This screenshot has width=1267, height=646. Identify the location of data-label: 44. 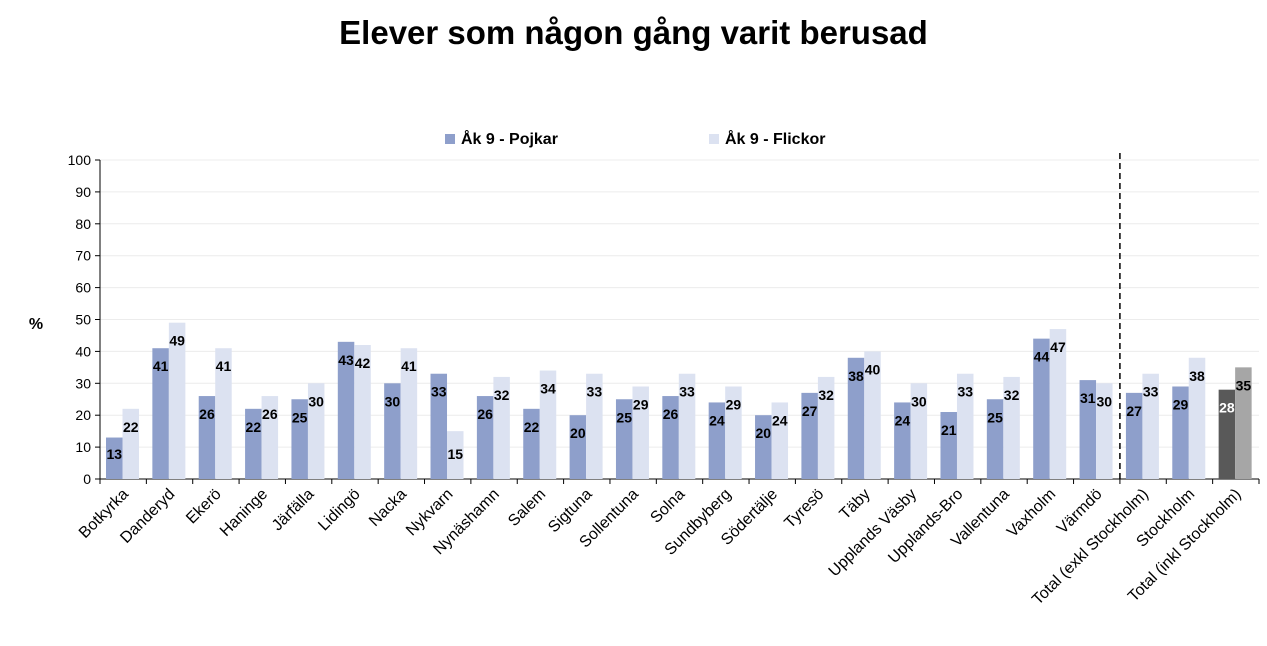
(1042, 357).